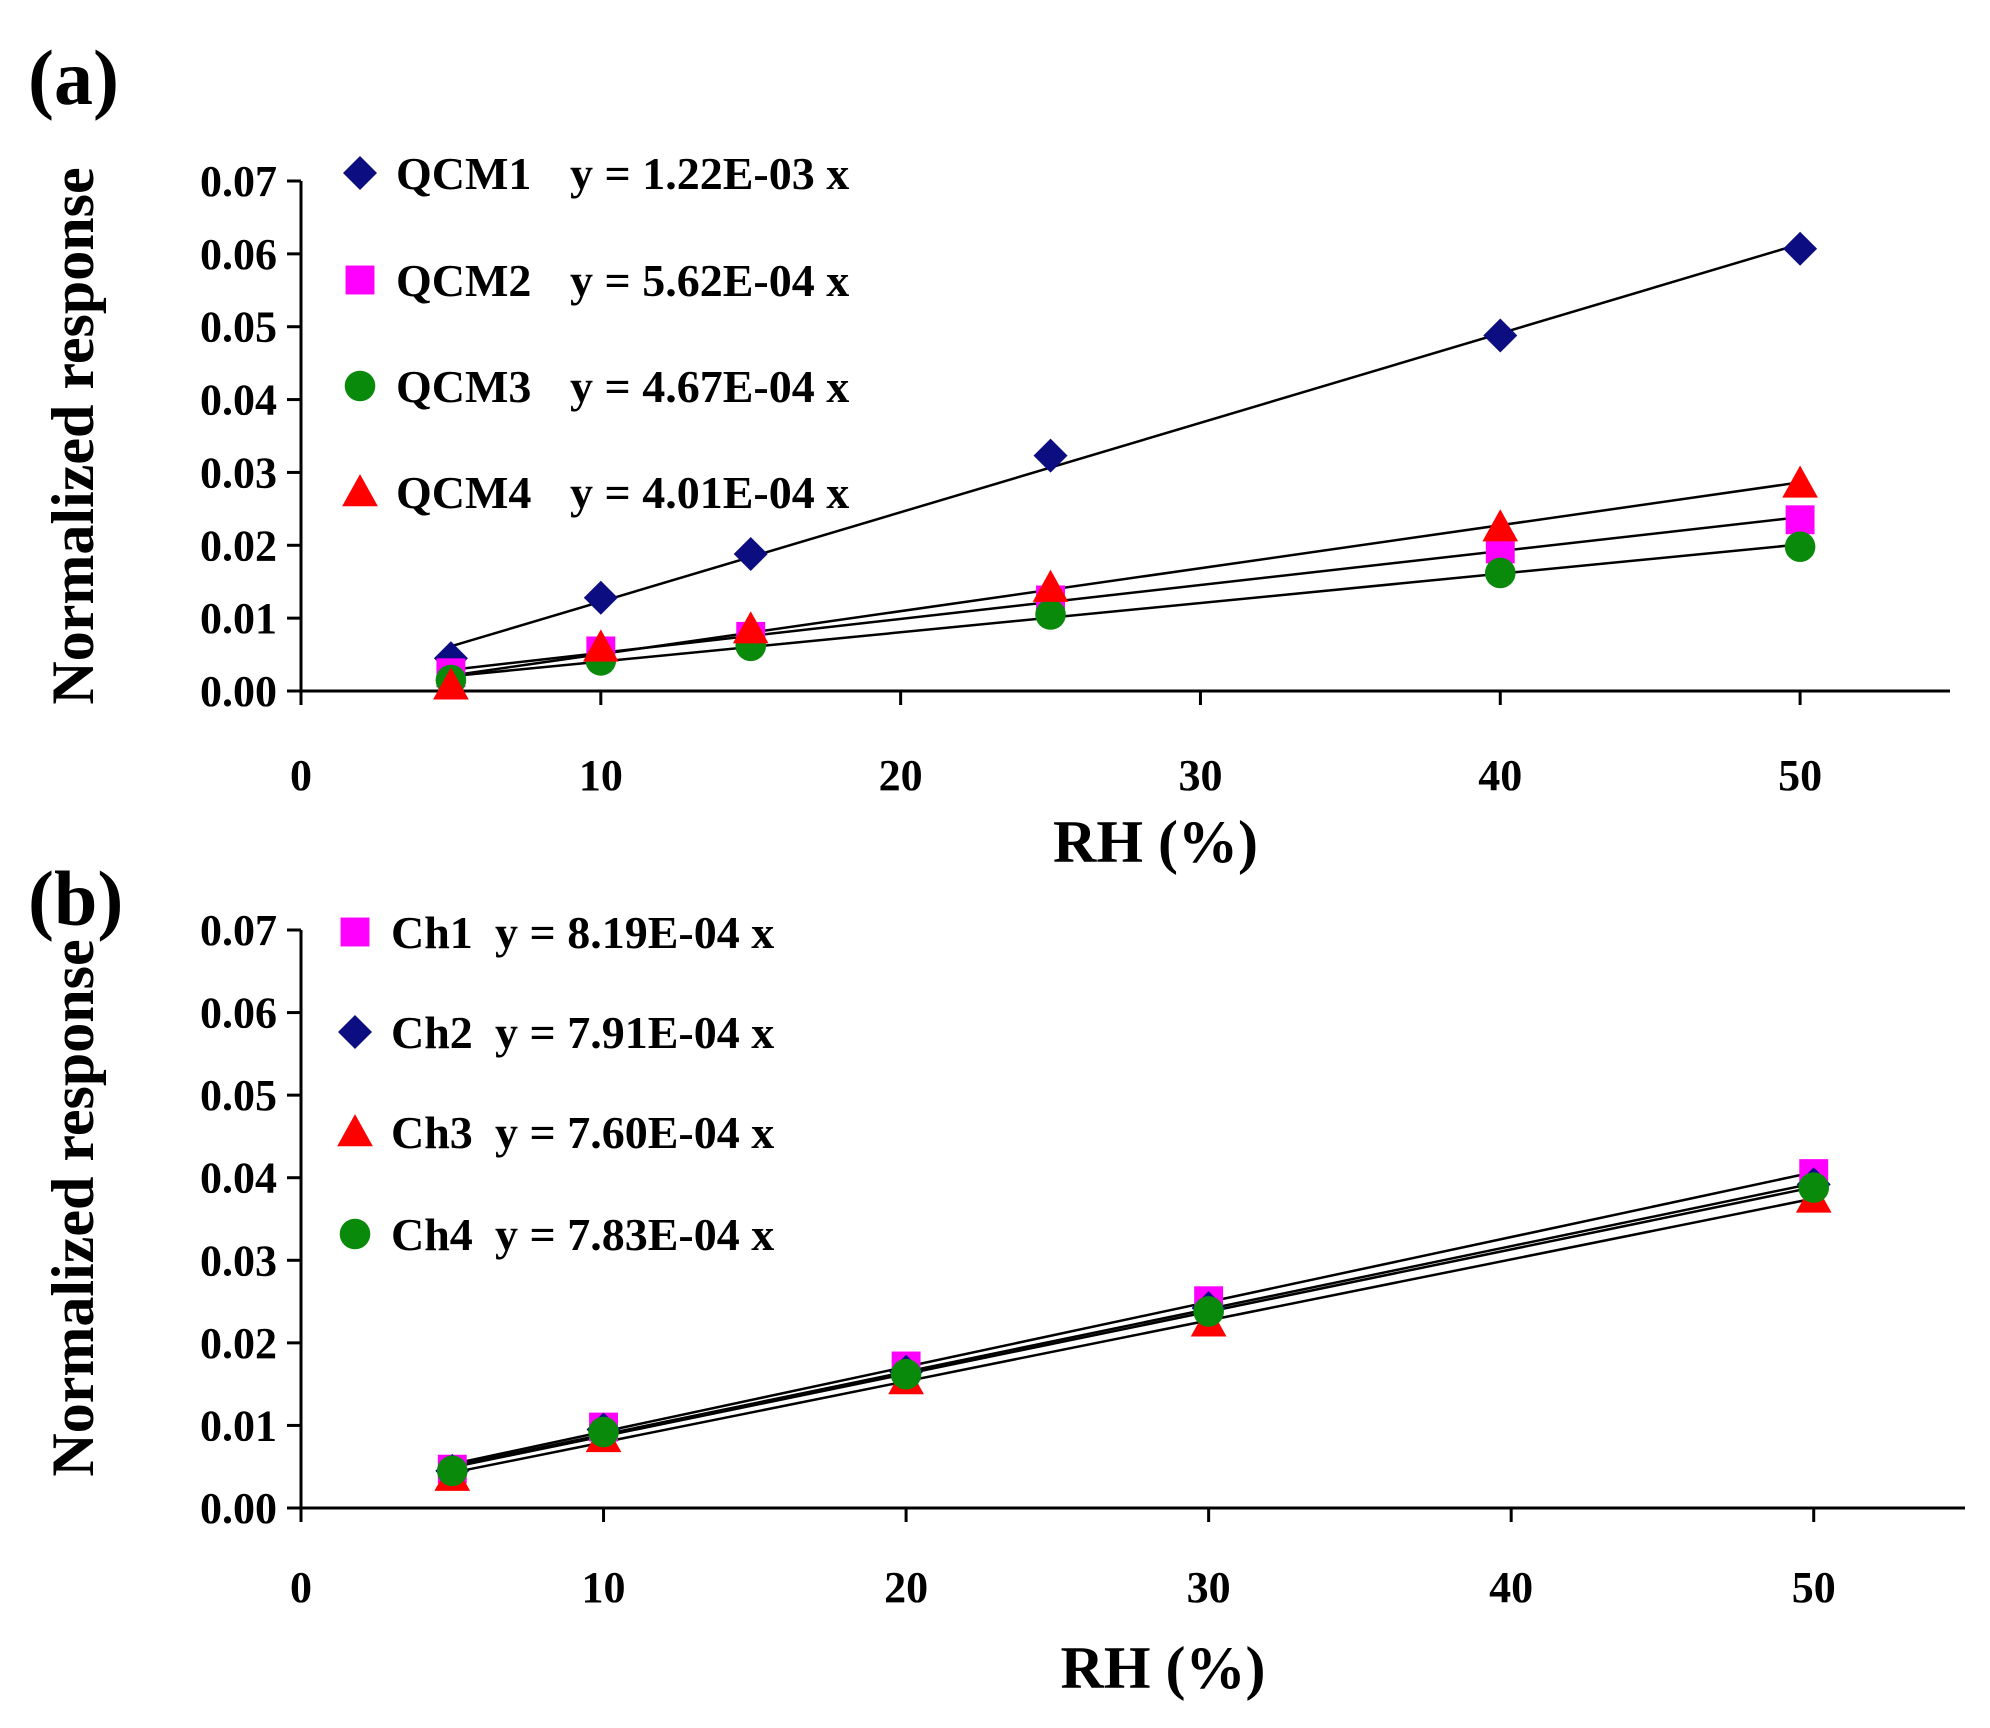 The image size is (1990, 1728). What do you see at coordinates (463, 492) in the screenshot?
I see `legend-label: QCM4` at bounding box center [463, 492].